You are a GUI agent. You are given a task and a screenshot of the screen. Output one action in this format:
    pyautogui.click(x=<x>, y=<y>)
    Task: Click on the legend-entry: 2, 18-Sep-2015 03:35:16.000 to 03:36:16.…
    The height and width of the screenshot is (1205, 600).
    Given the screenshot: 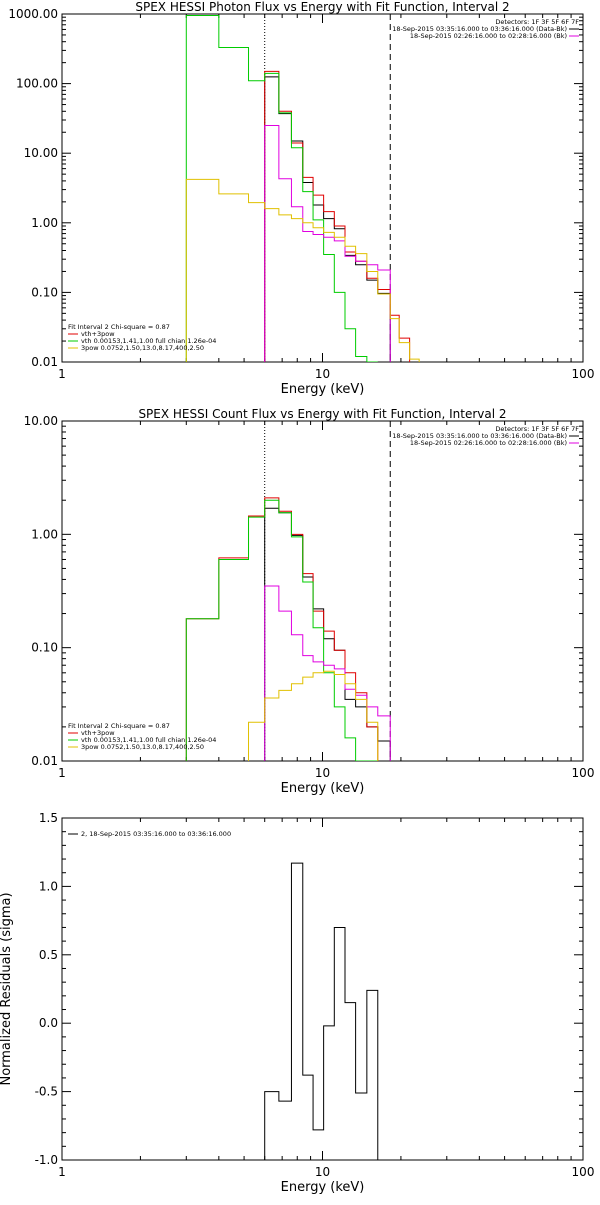 What is the action you would take?
    pyautogui.click(x=156, y=834)
    